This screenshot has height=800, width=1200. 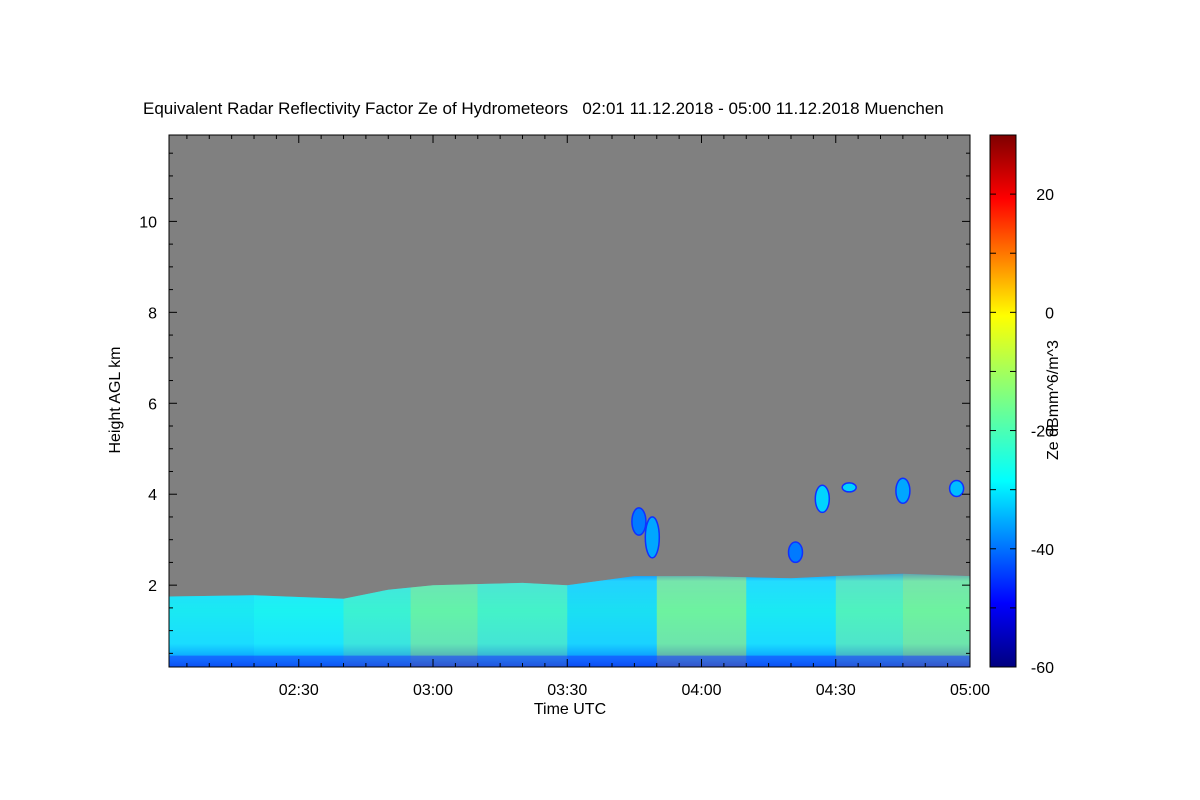 What do you see at coordinates (152, 586) in the screenshot?
I see `y-tick-label: 2` at bounding box center [152, 586].